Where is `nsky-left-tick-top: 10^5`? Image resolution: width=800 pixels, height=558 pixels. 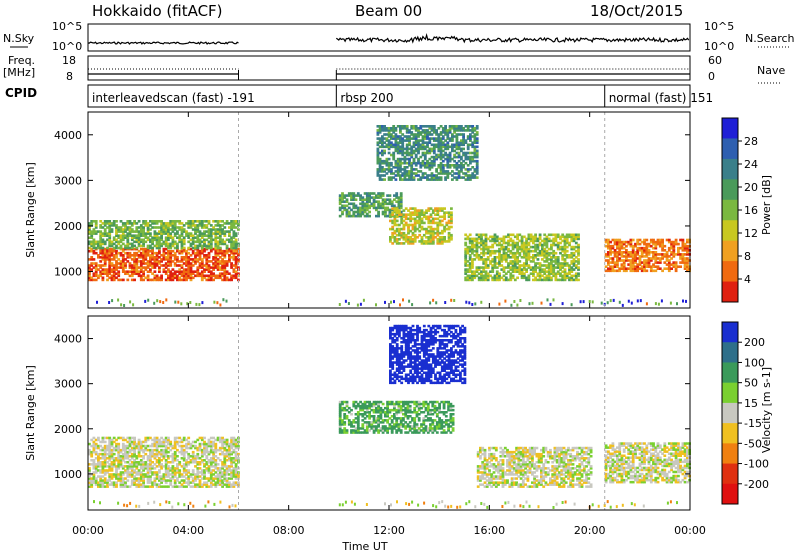
nsky-left-tick-top: 10^5 is located at coordinates (67, 26).